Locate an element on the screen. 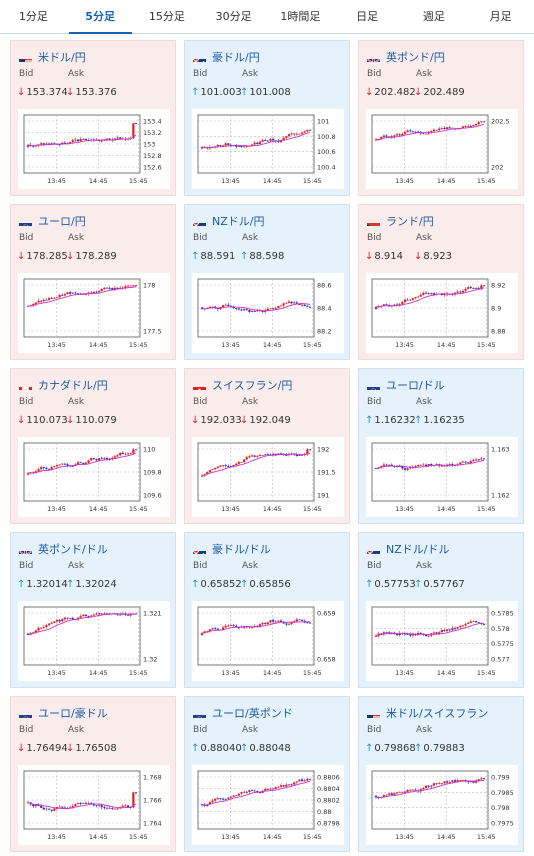 Image resolution: width=534 pixels, height=856 pixels. mini-candlestick-chart: 0.799 0.7985 0.798 0.7975 13:45 14:45 15:45 is located at coordinates (442, 805).